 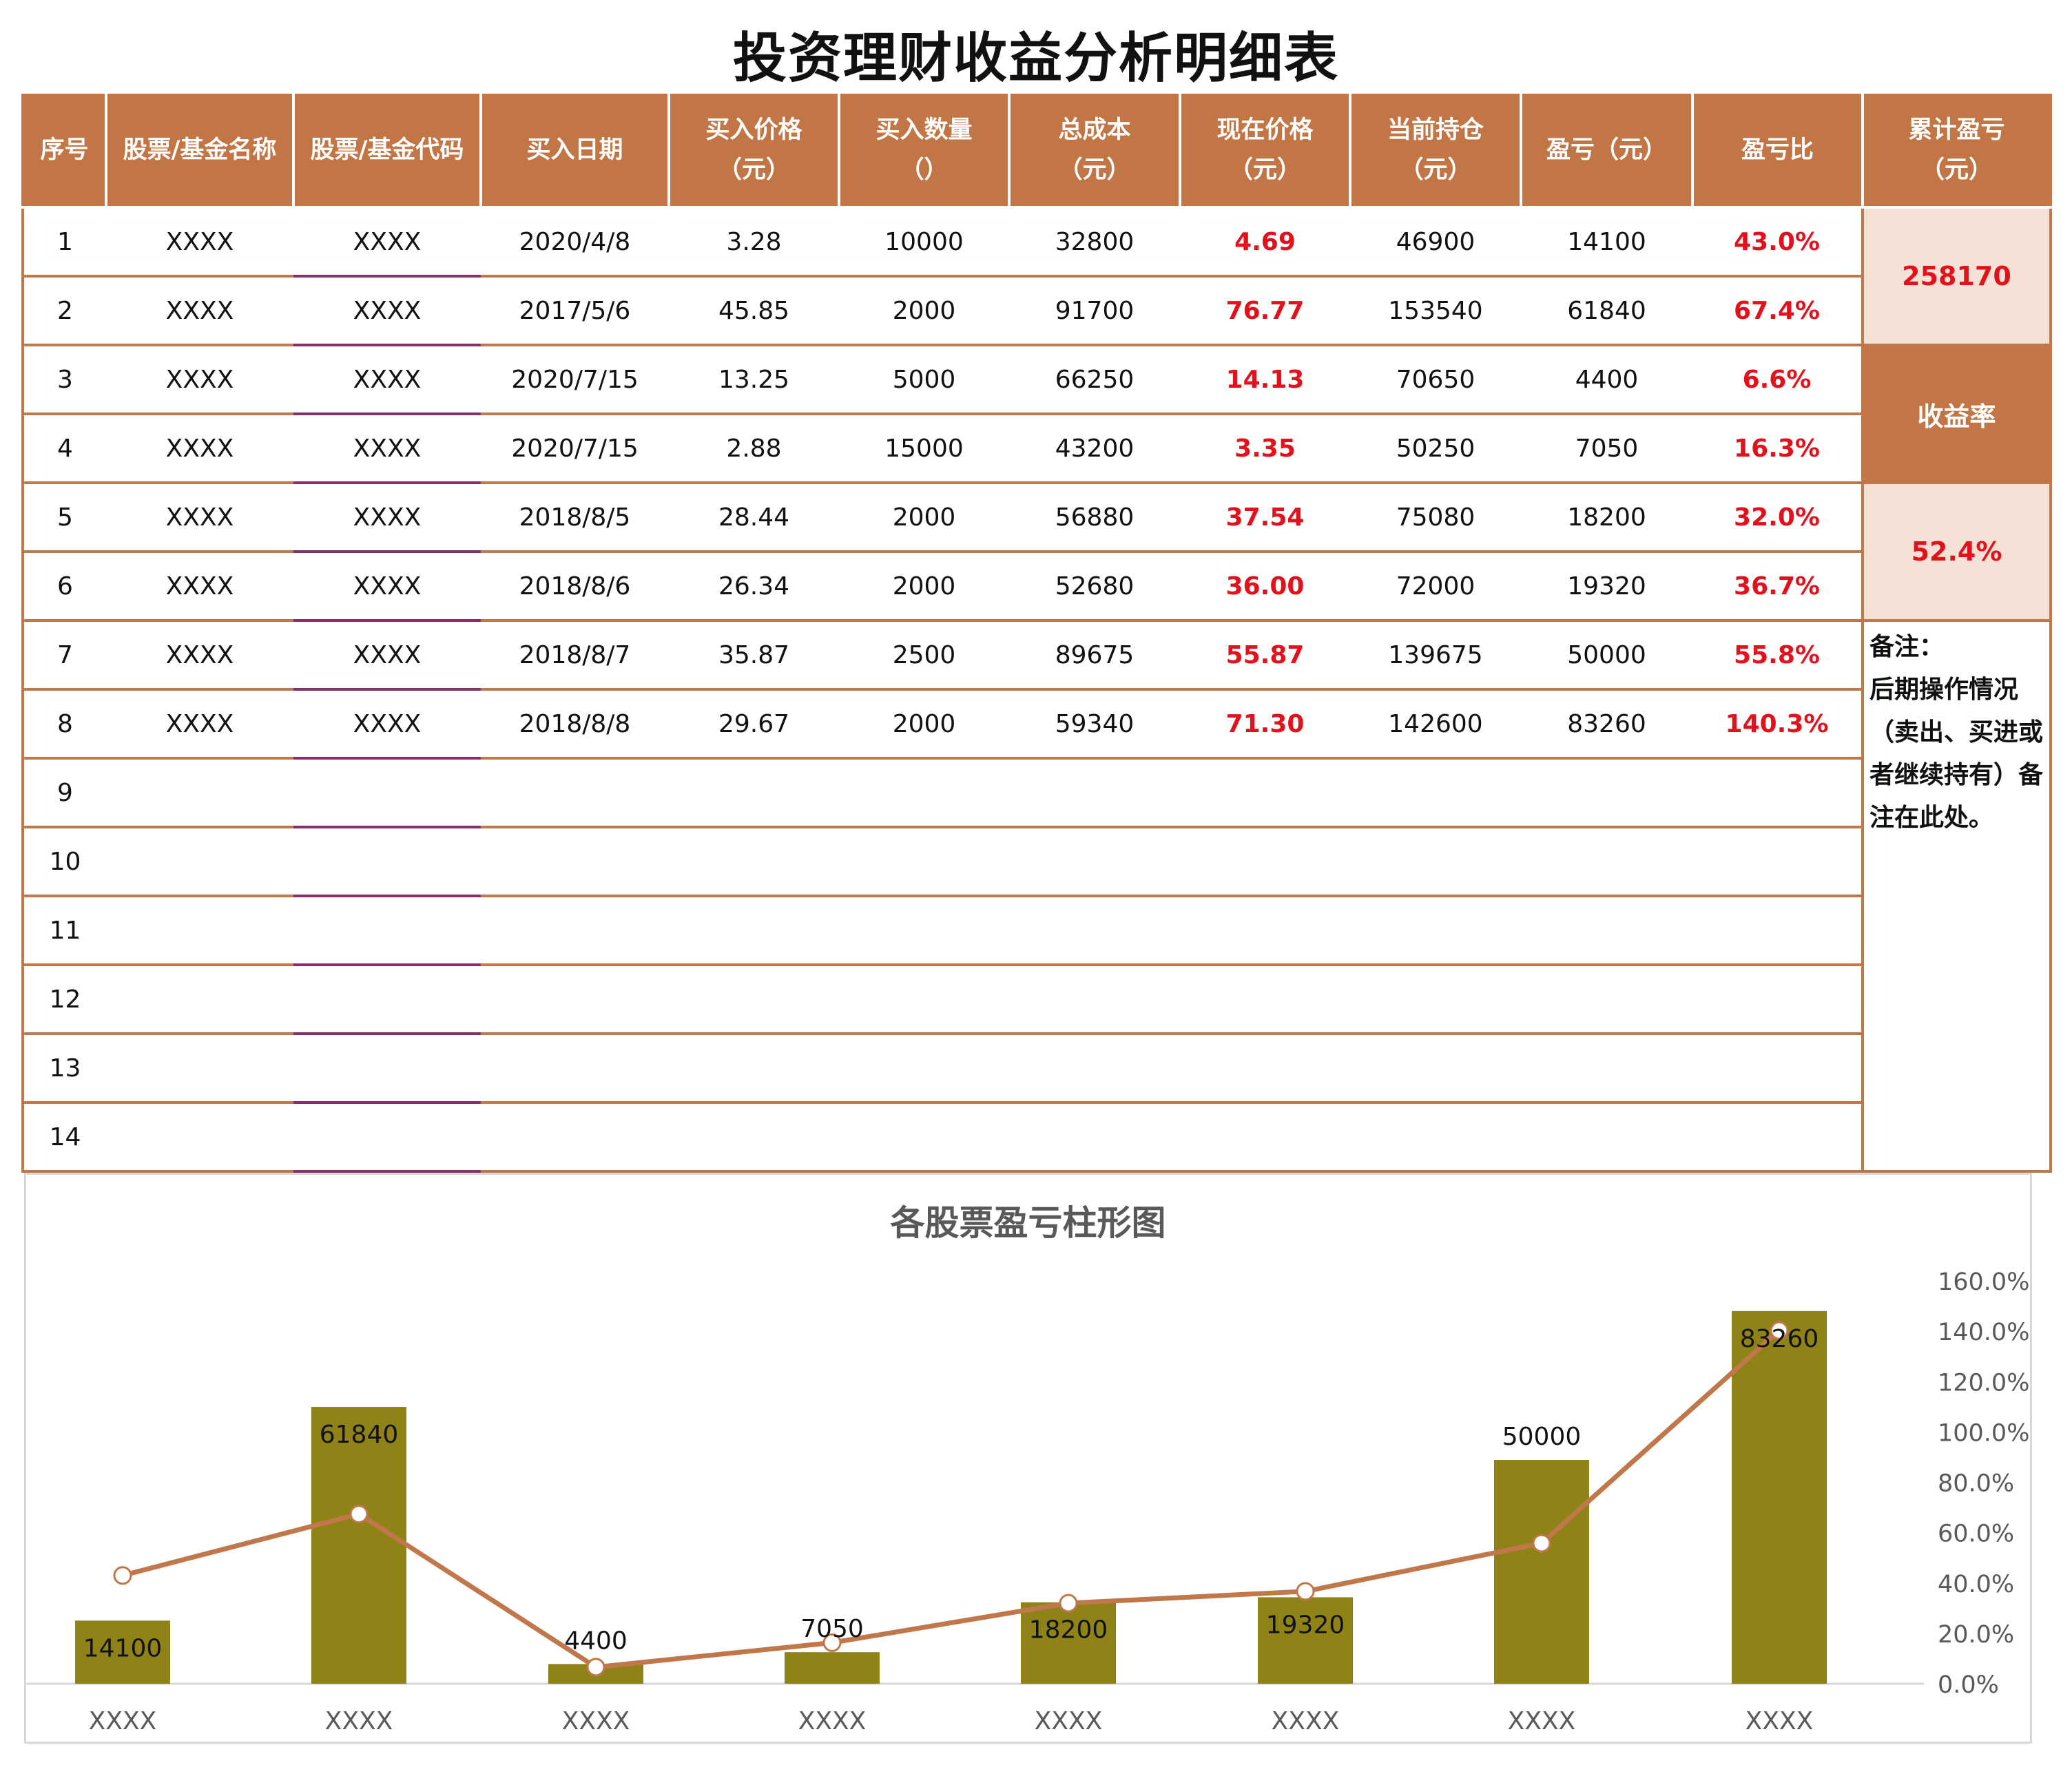 I want to click on date-cell: 2018/8/7, so click(x=575, y=655).